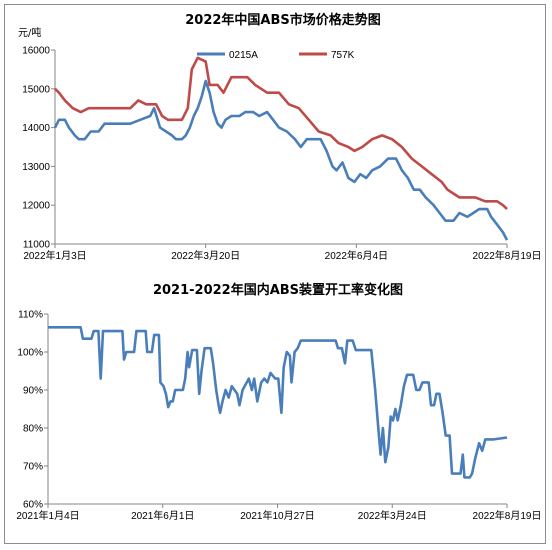 The image size is (552, 550). What do you see at coordinates (36, 89) in the screenshot?
I see `price-chart-y-tick-label: 15000` at bounding box center [36, 89].